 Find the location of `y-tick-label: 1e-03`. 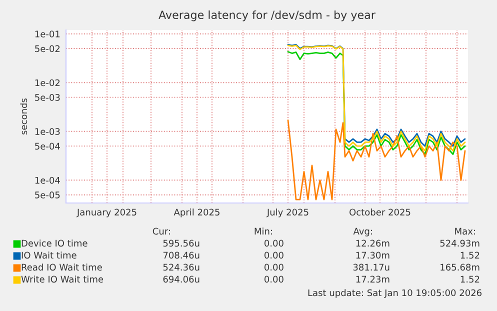

y-tick-label: 1e-03 is located at coordinates (47, 131).